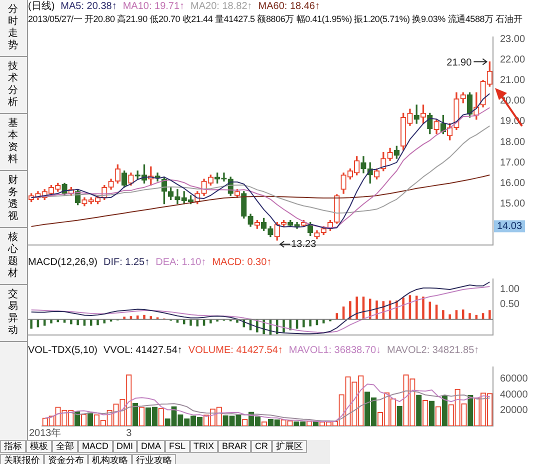 The height and width of the screenshot is (464, 545). Describe the element at coordinates (514, 394) in the screenshot. I see `y-tick-label: 40000` at that location.